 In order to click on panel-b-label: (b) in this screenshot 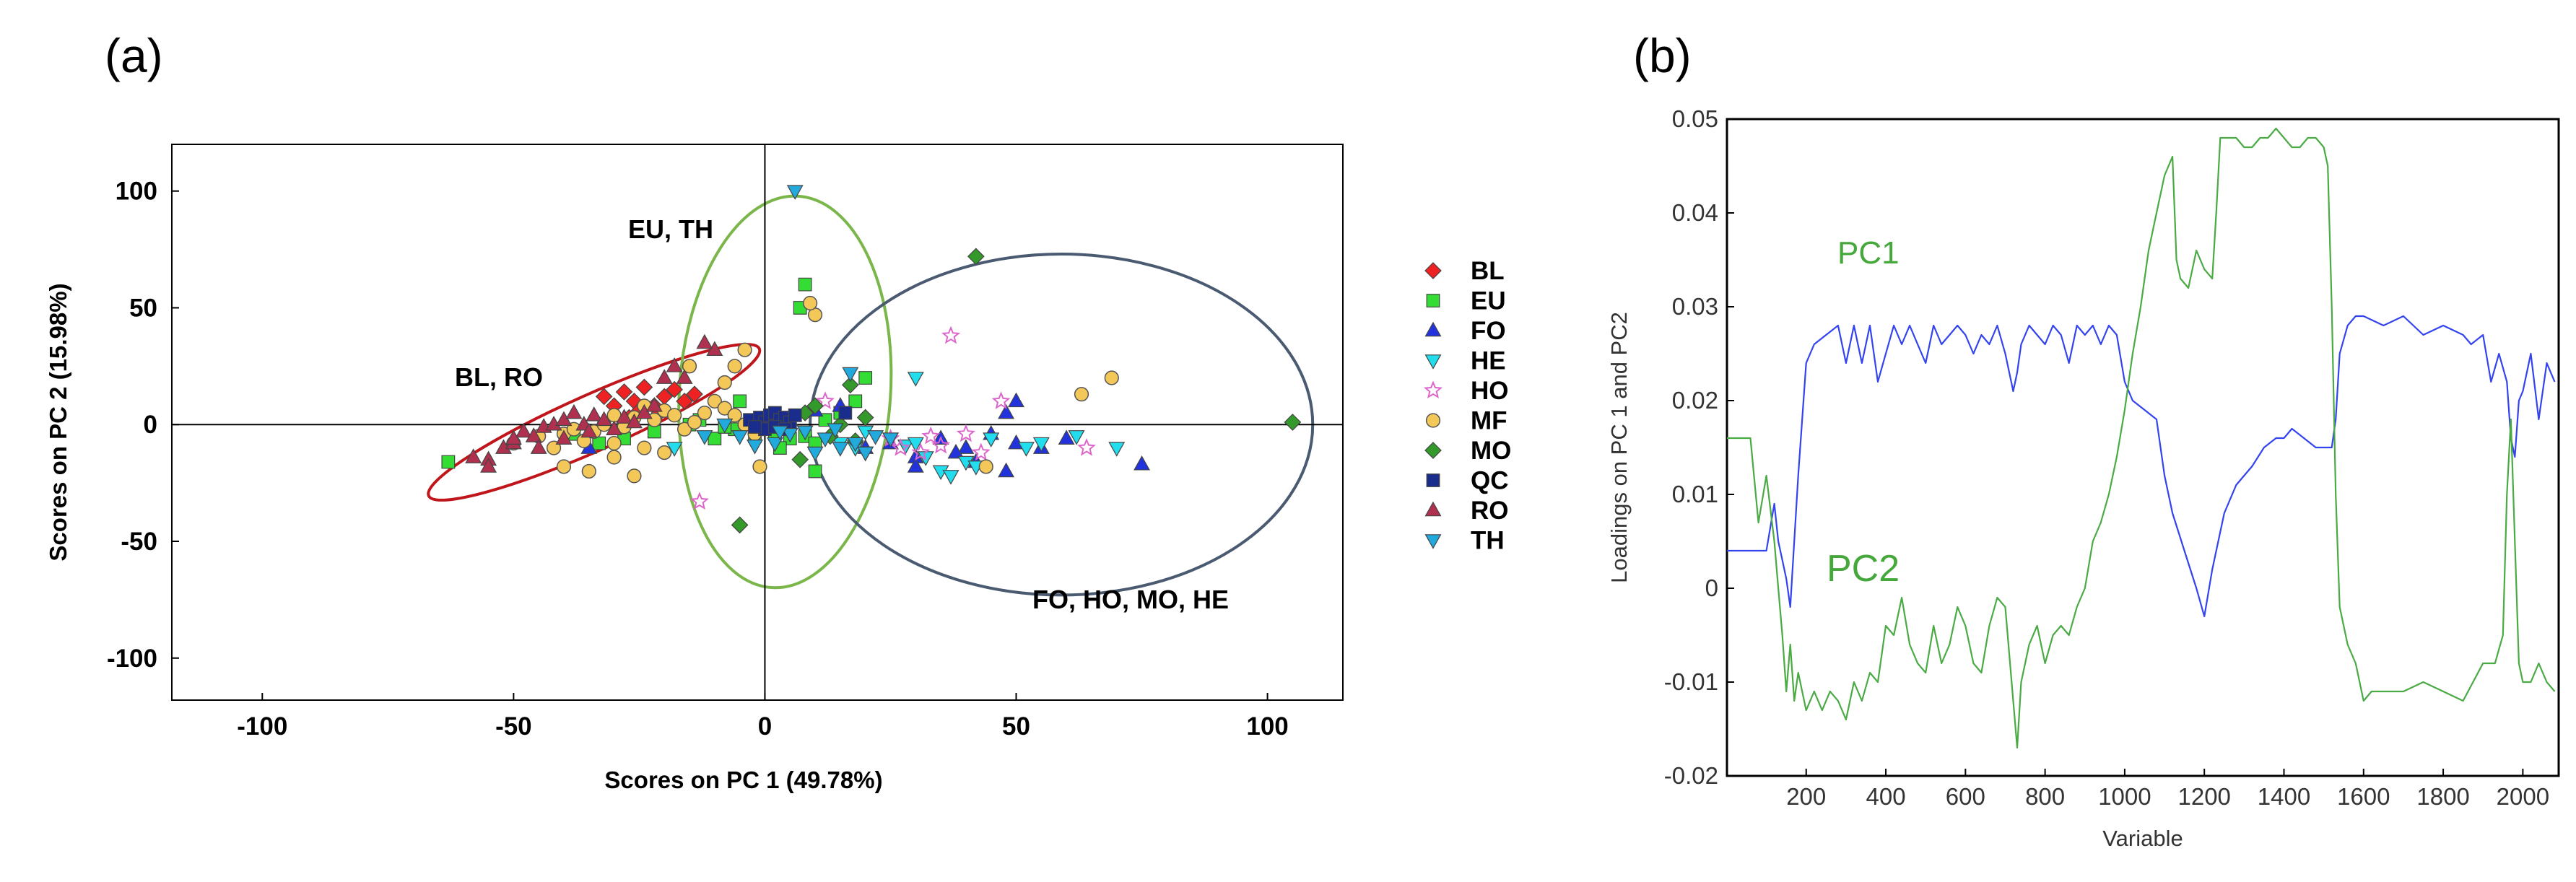, I will do `click(1662, 56)`.